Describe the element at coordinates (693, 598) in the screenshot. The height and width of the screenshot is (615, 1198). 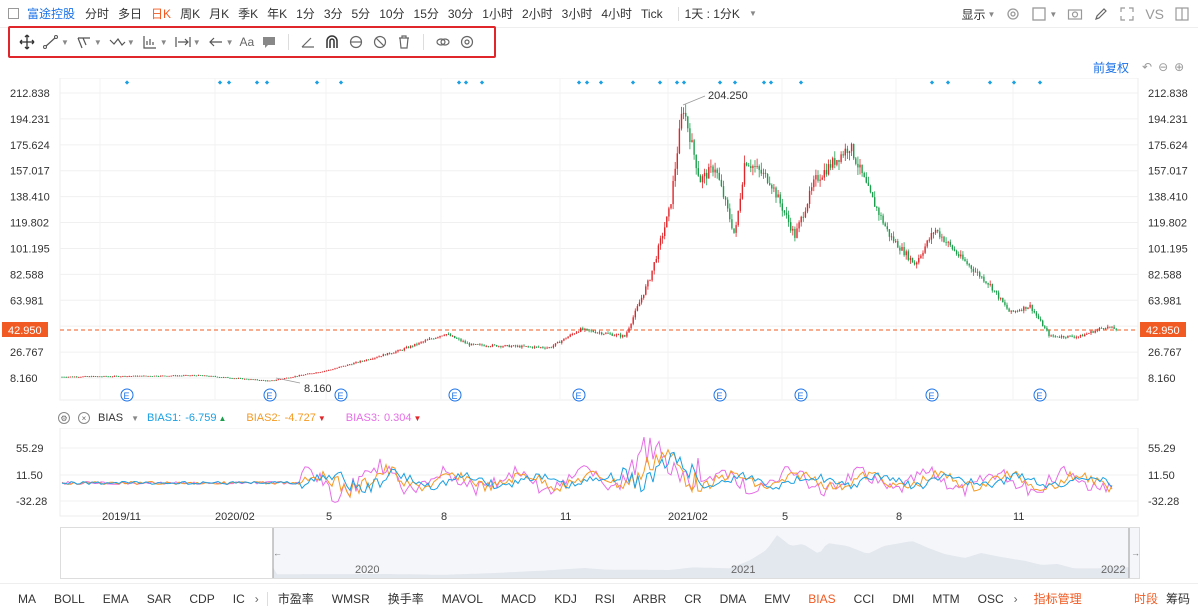
I see `tab-cr: CR` at that location.